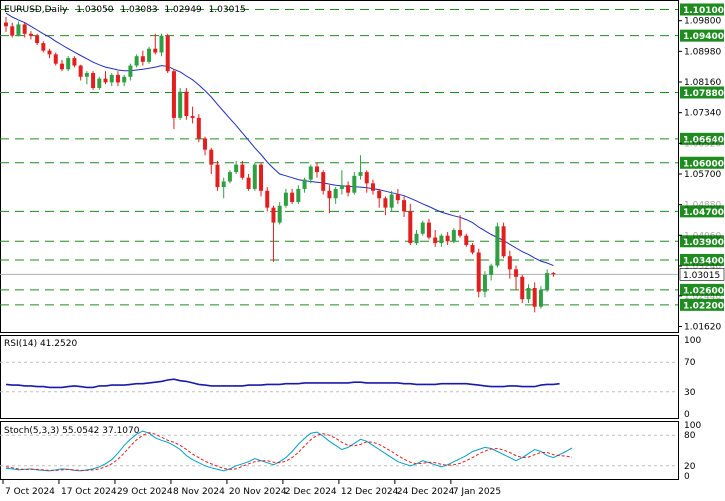 This screenshot has height=501, width=725. Describe the element at coordinates (94, 10) in the screenshot. I see `open-value: 1.03050` at that location.